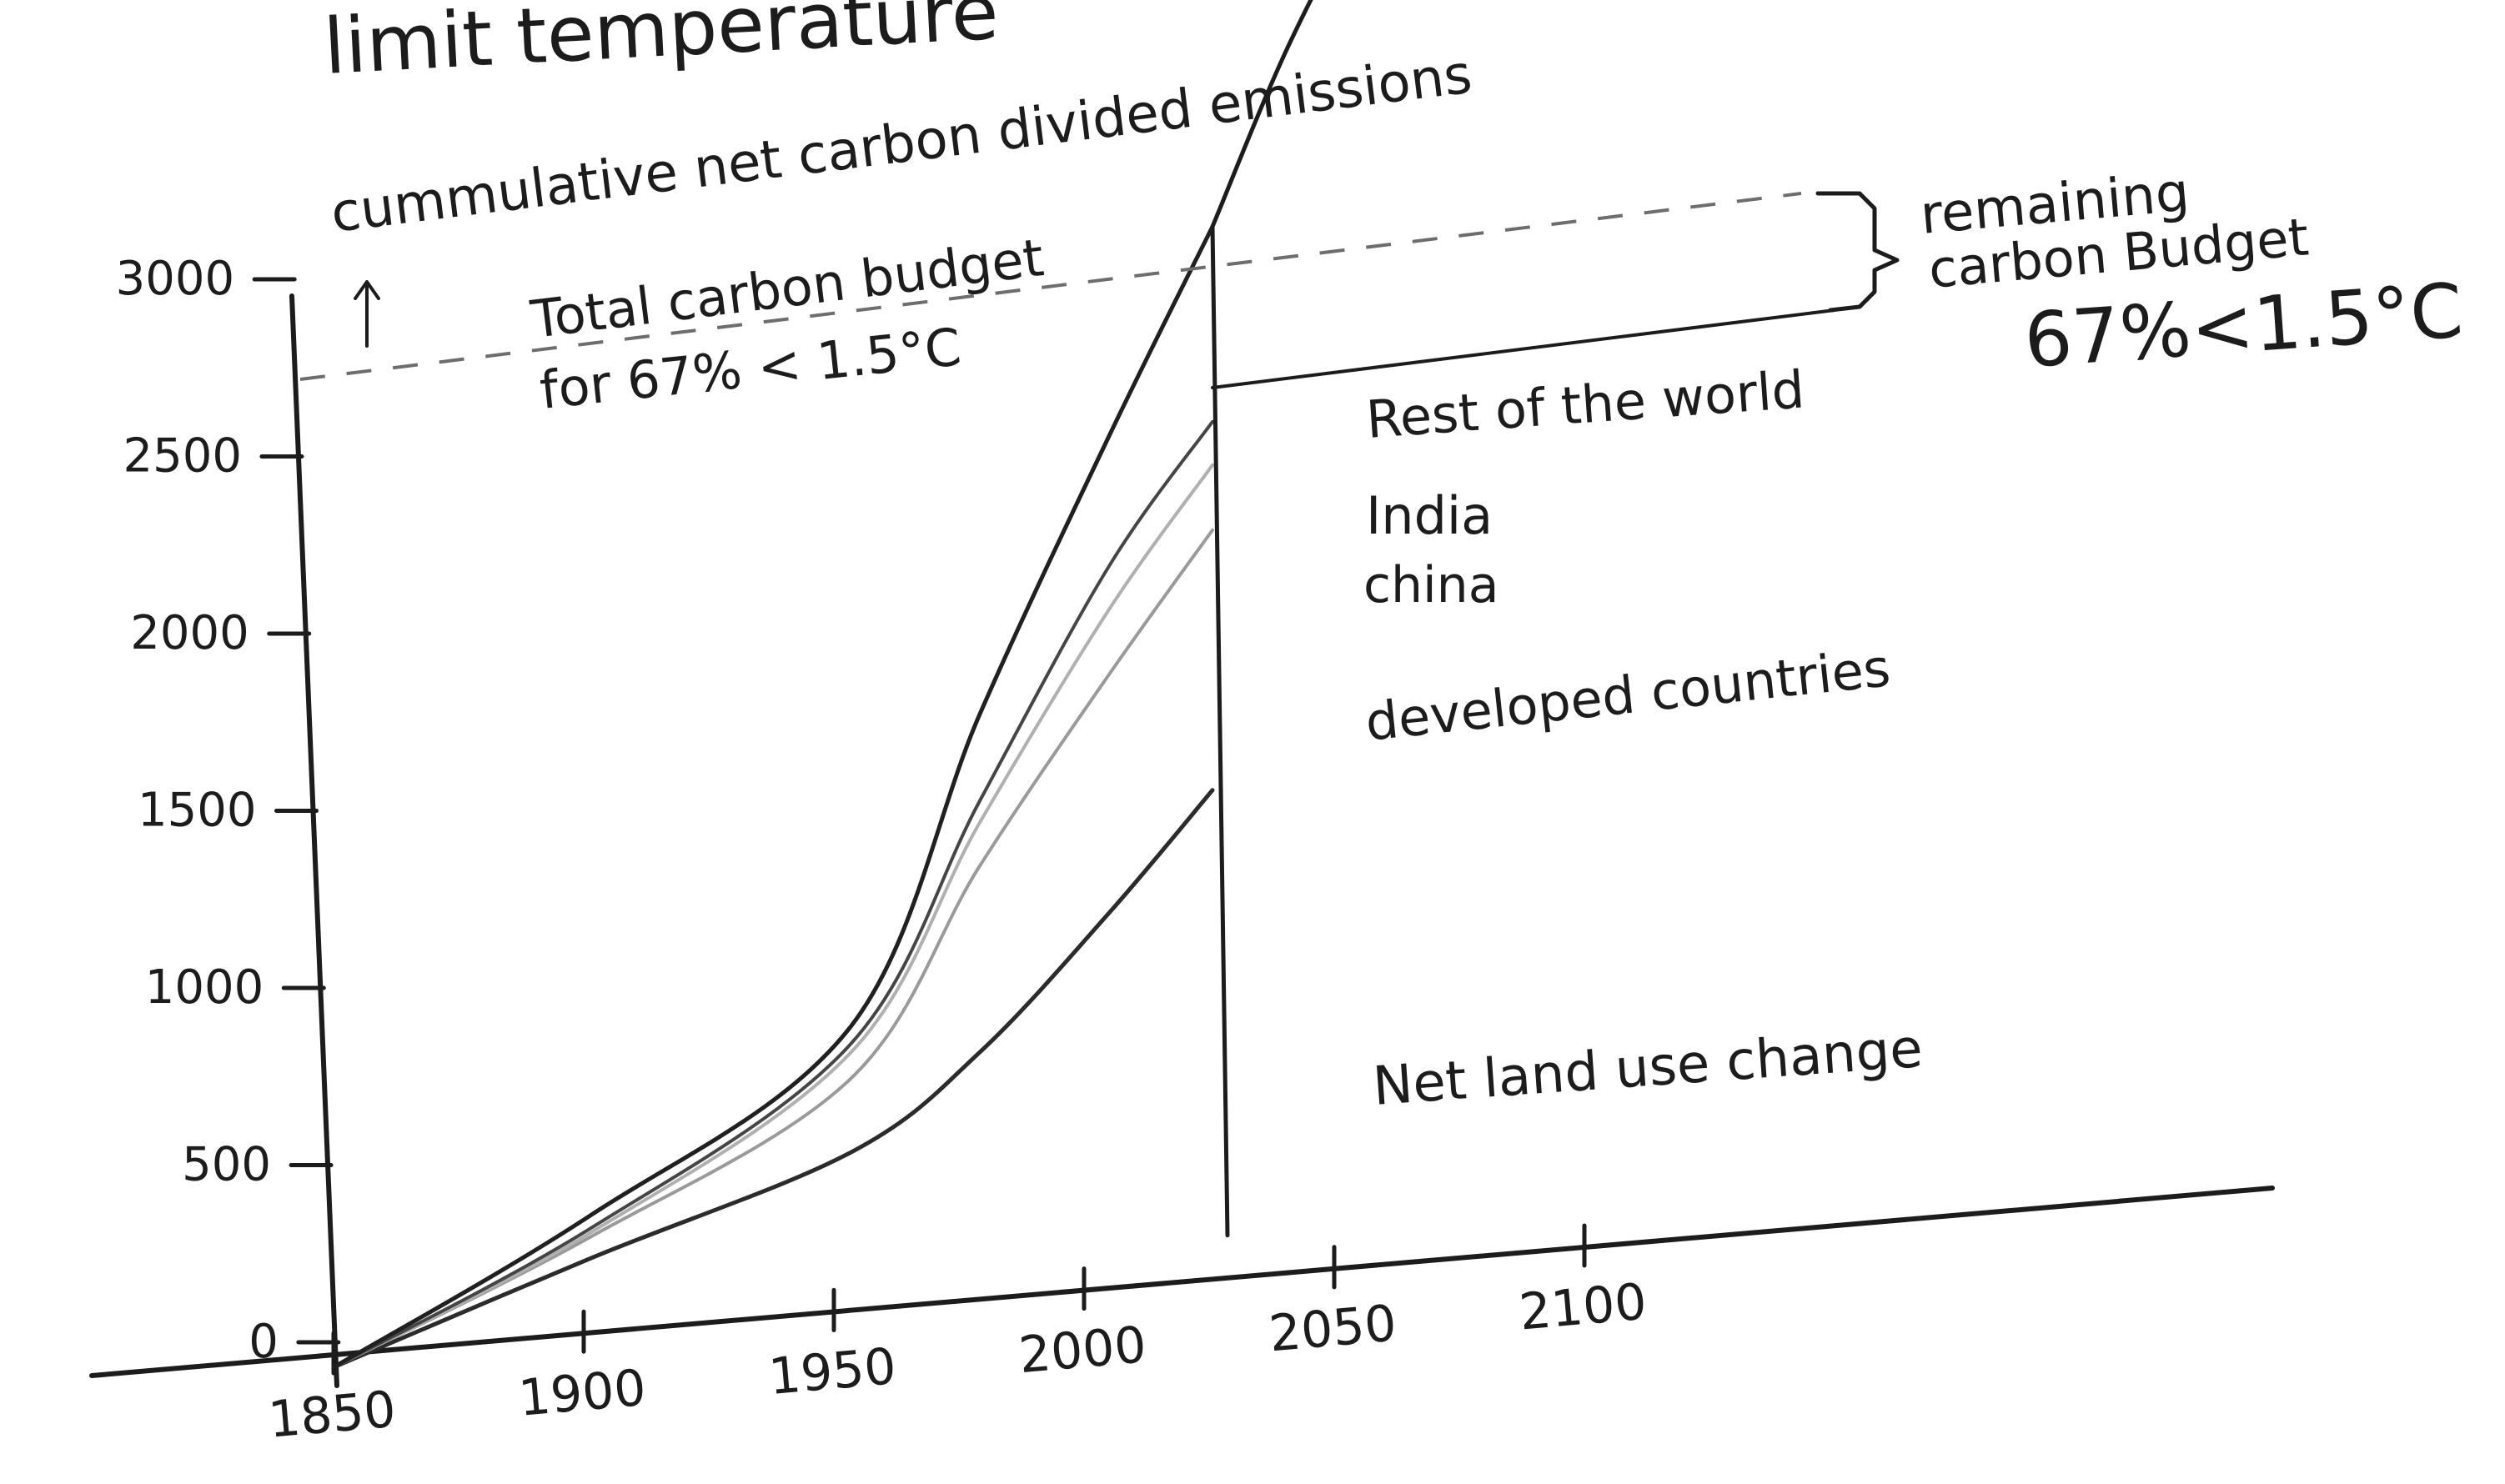  Describe the element at coordinates (1648, 1068) in the screenshot. I see `legend-net-land-use-change: Net land use change` at that location.